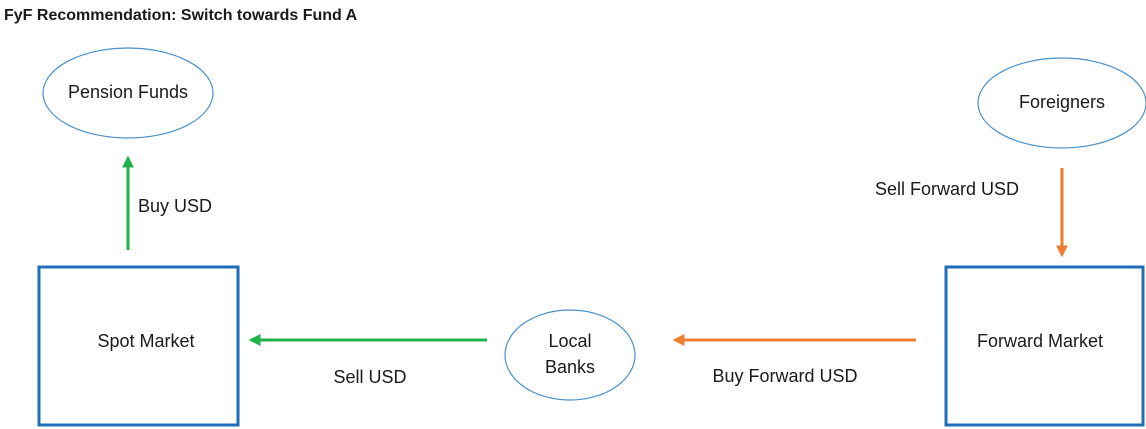 The width and height of the screenshot is (1146, 429). I want to click on edge-label: Sell USD, so click(369, 377).